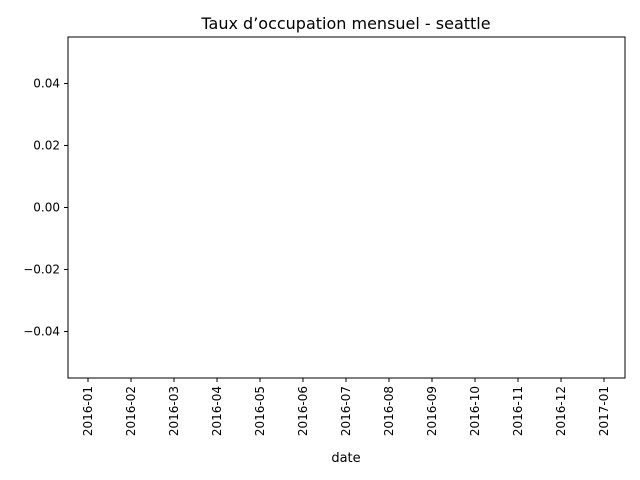  Describe the element at coordinates (217, 411) in the screenshot. I see `x-tick-label: 2016-04` at that location.